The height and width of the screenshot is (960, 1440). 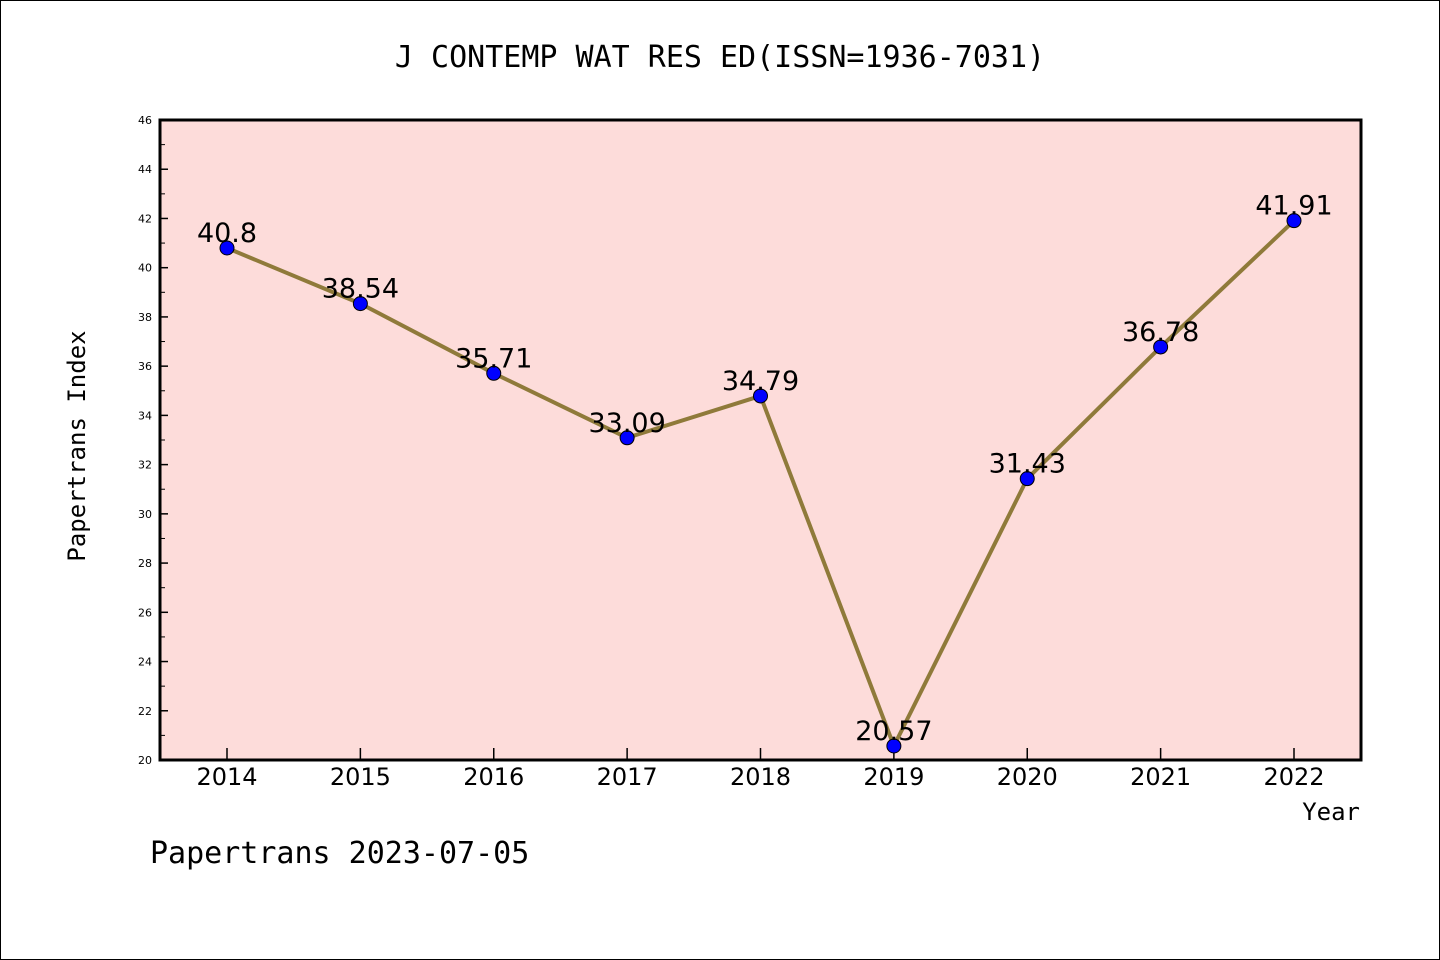 What do you see at coordinates (145, 612) in the screenshot?
I see `y-tick-label: 26` at bounding box center [145, 612].